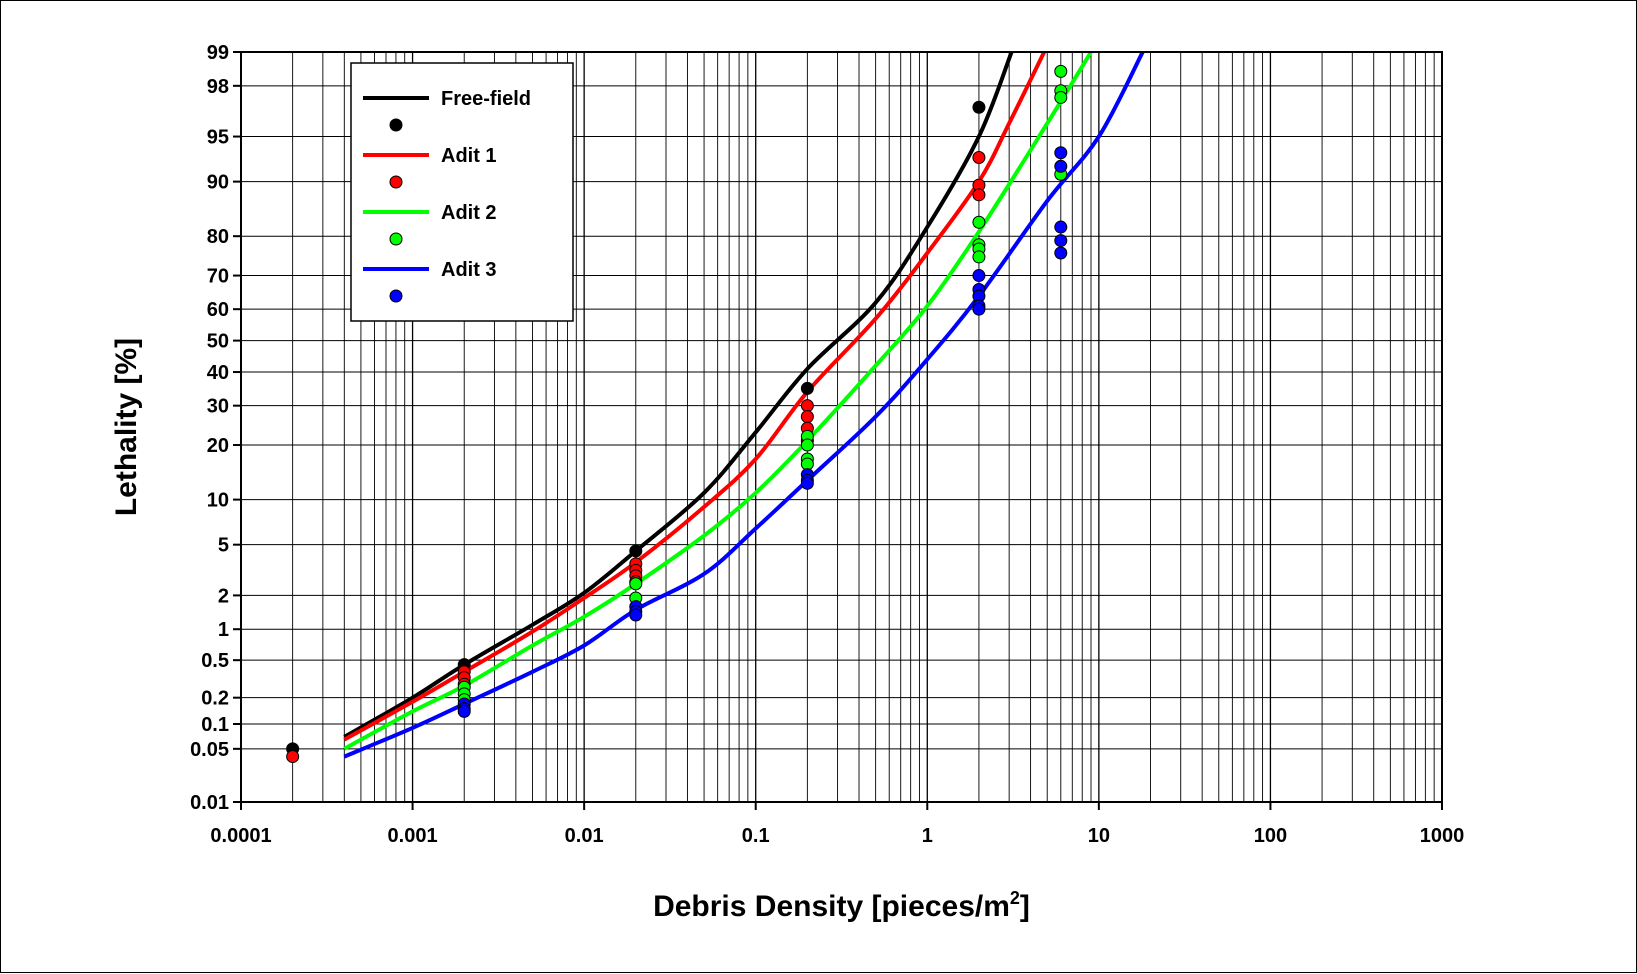  I want to click on x-tick-label: 0.1, so click(756, 836).